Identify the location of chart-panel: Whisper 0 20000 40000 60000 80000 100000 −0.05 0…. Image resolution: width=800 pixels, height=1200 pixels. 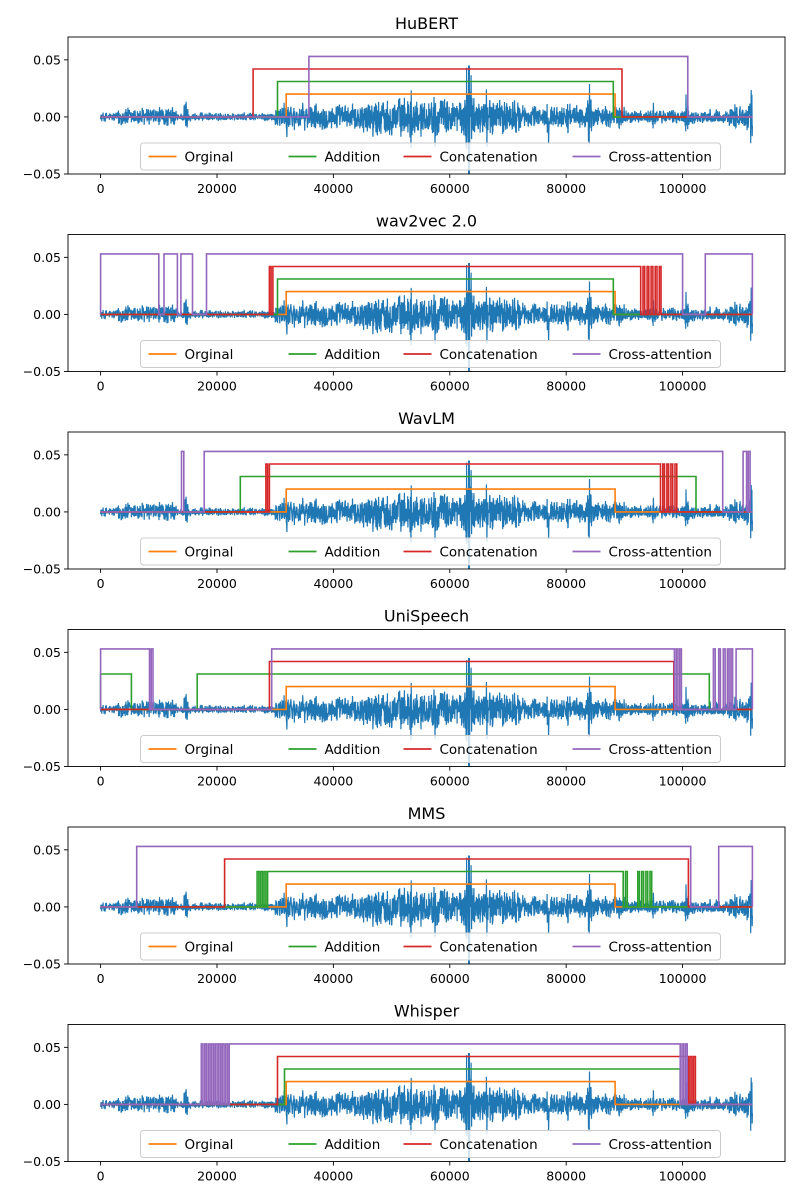
(404, 1093).